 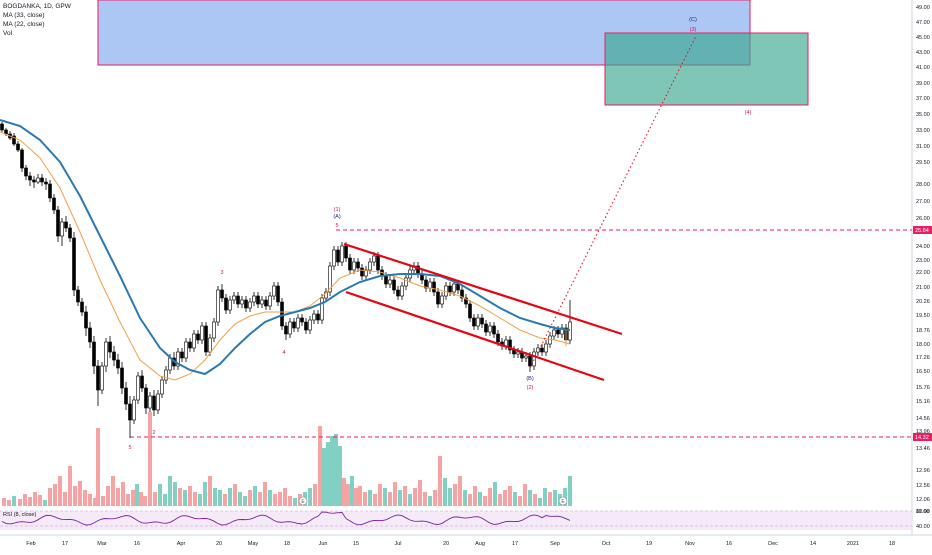 What do you see at coordinates (923, 84) in the screenshot?
I see `y-tick-label: 39.00` at bounding box center [923, 84].